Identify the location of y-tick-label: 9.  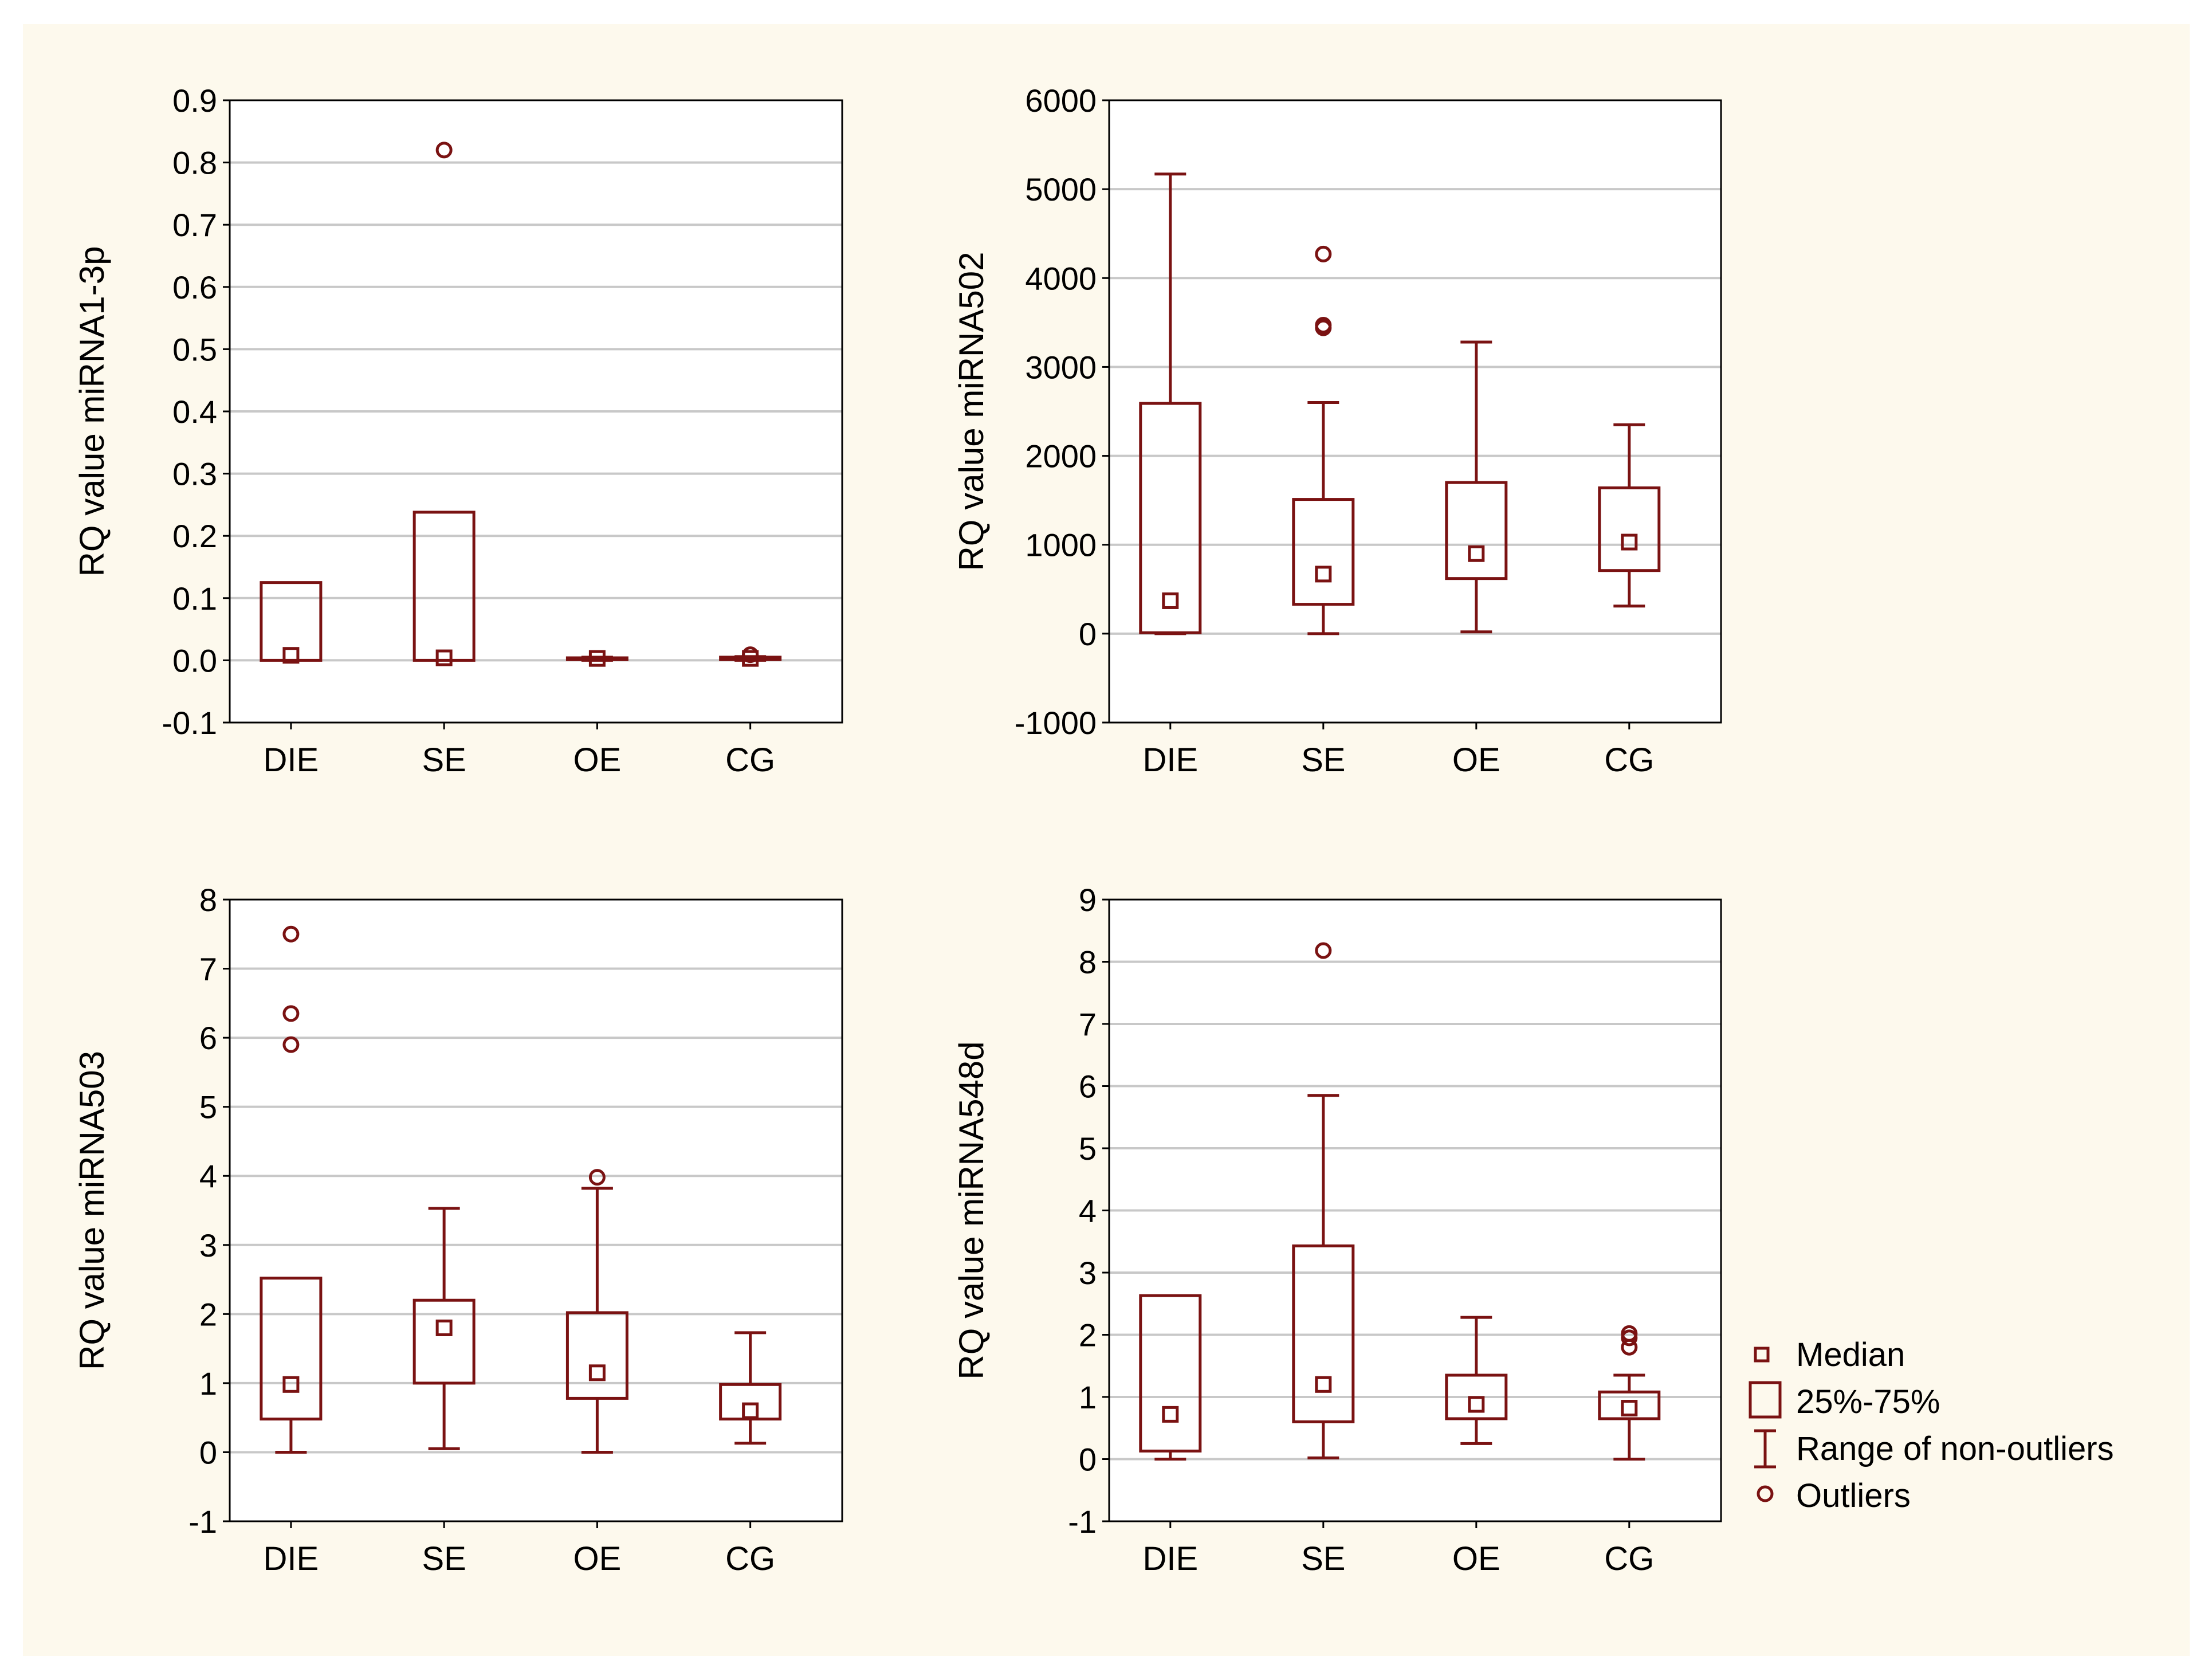
(1088, 900).